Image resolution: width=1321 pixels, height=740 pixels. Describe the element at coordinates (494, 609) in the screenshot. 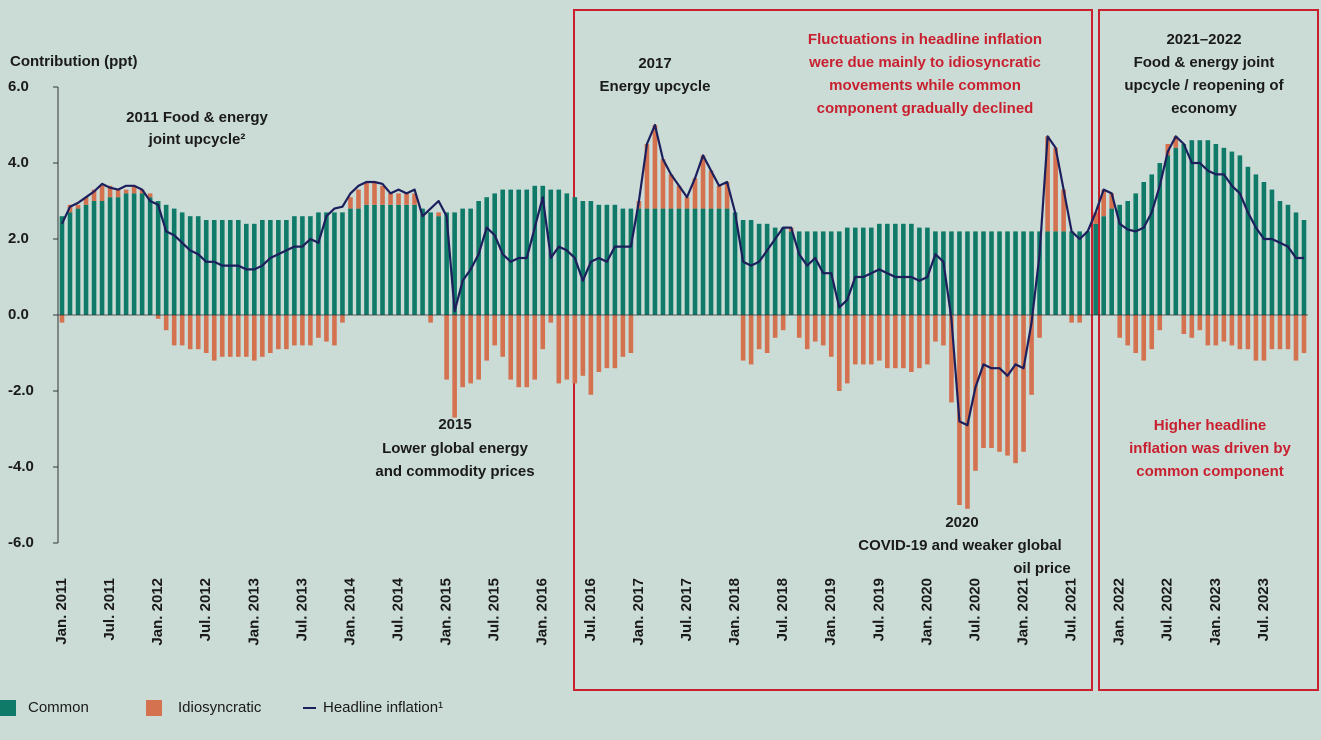

I see `x-tick-label: Jul. 2015` at that location.